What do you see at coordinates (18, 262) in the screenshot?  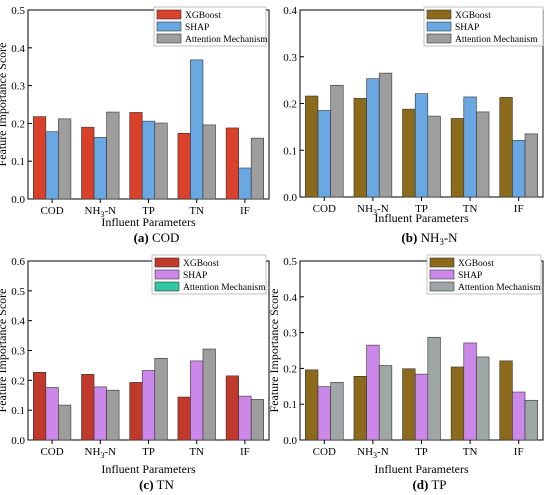 I see `y-tick-label: 0.6` at bounding box center [18, 262].